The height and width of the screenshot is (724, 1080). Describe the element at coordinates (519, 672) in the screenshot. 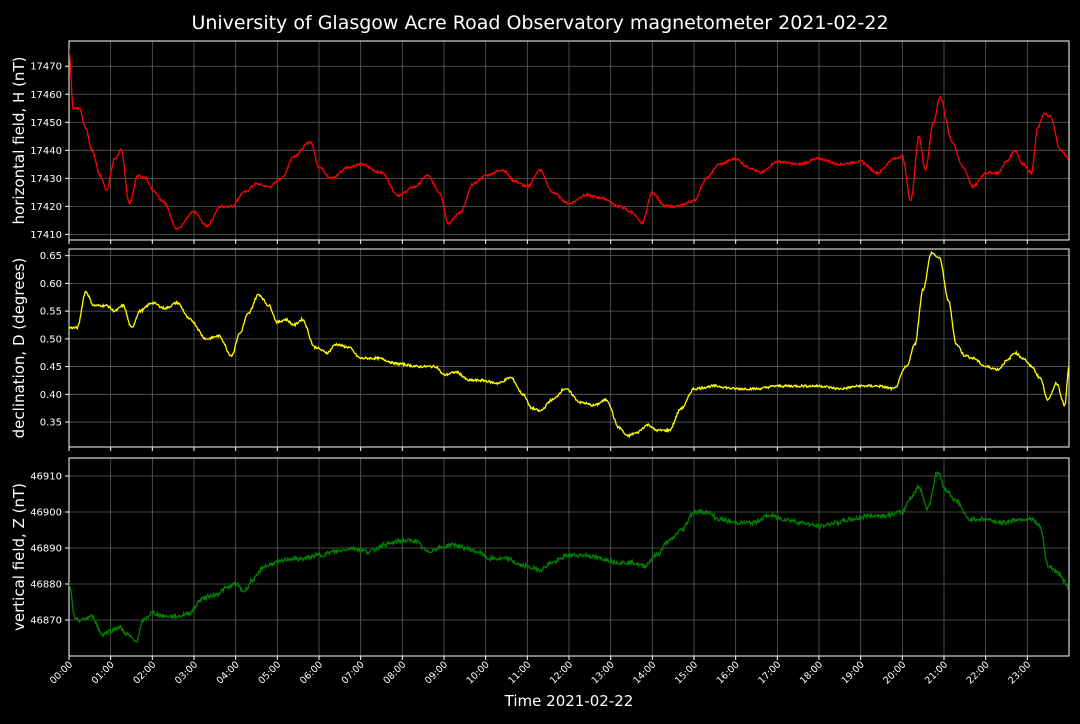

I see `x-tick-label: 11:00` at that location.